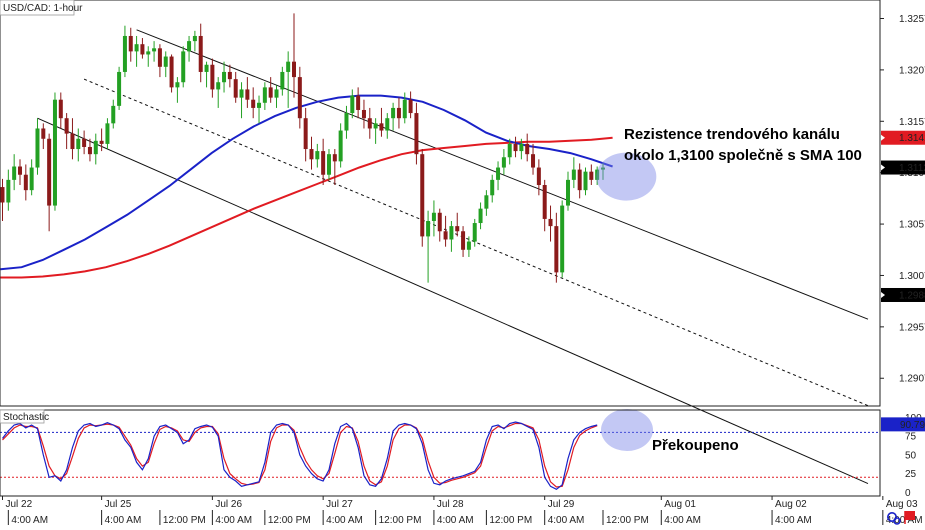 The width and height of the screenshot is (925, 530). Describe the element at coordinates (912, 70) in the screenshot. I see `price-tick-label: 1.3207` at that location.